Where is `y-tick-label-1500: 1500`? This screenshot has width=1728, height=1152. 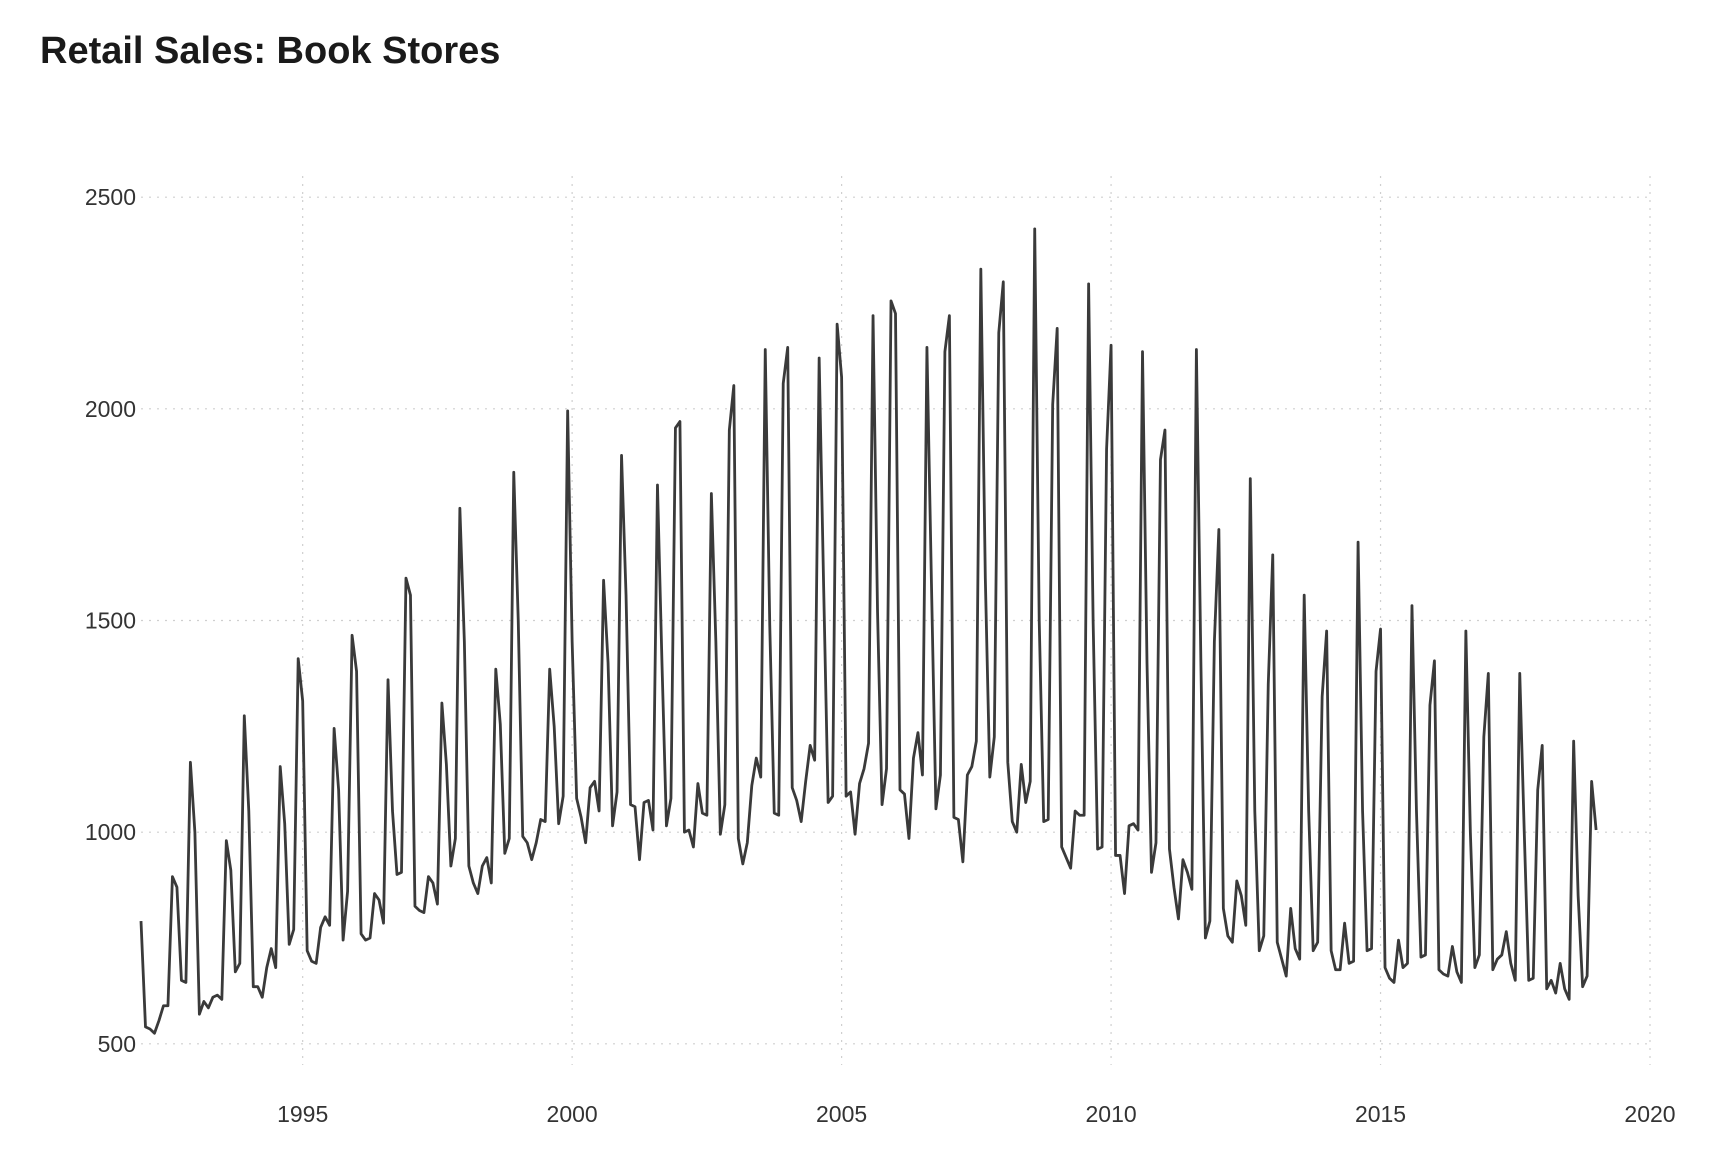
y-tick-label-1500: 1500 is located at coordinates (110, 621).